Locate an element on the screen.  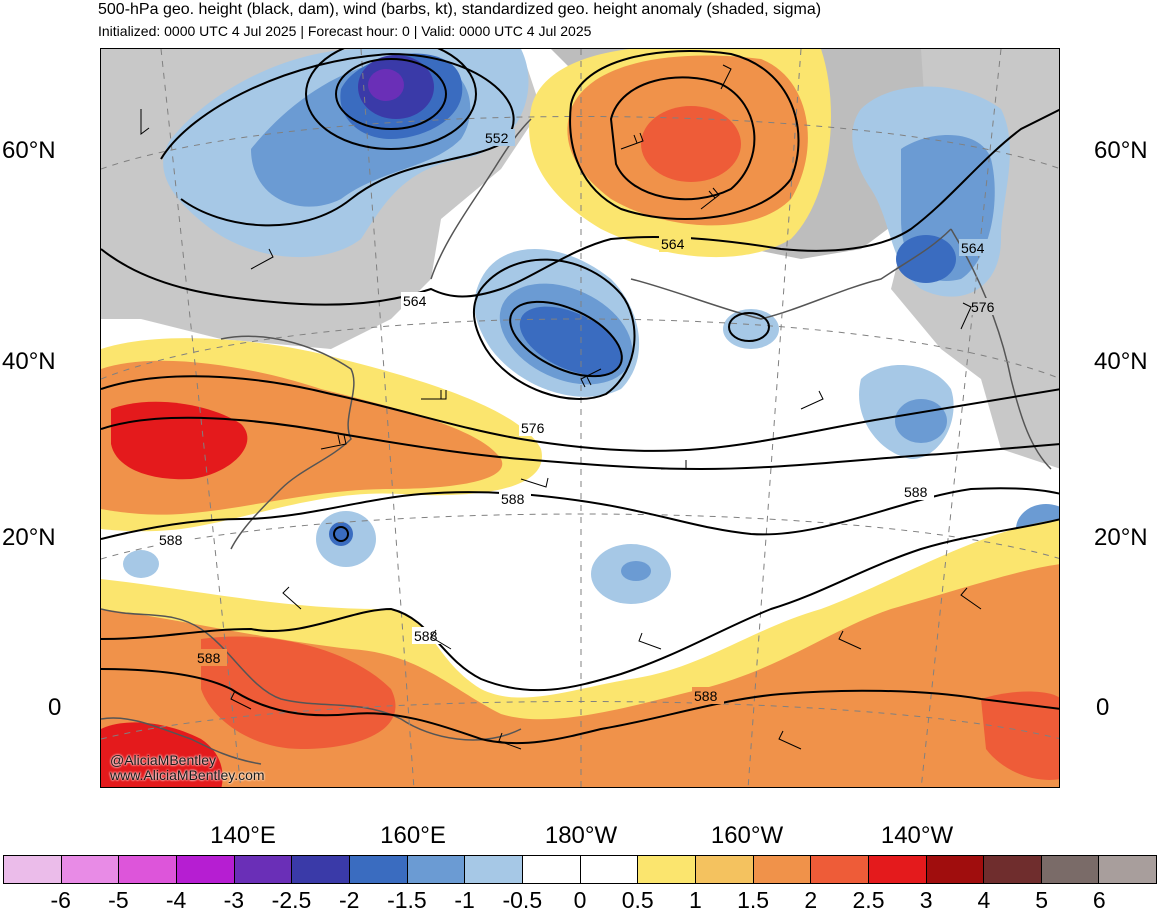
graticule-lon-140w is located at coordinates (961, 418).